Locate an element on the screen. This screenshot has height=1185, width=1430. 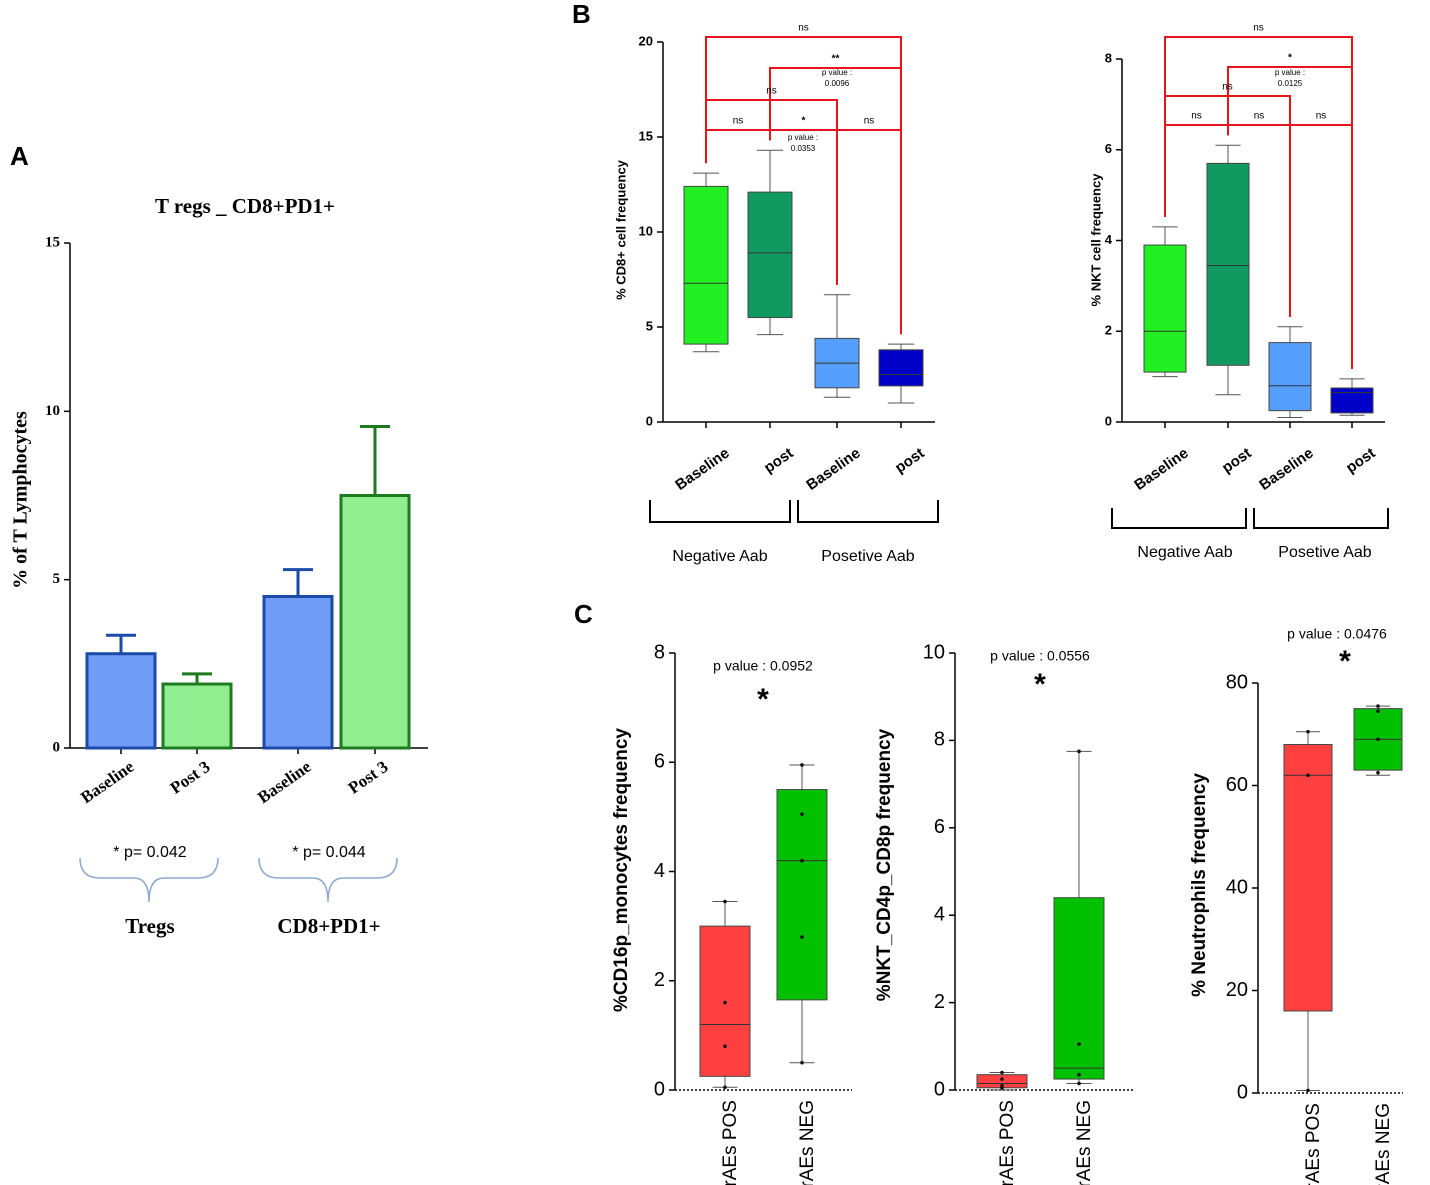
y-axis-label: %CD16p_monocytes frequency is located at coordinates (621, 870).